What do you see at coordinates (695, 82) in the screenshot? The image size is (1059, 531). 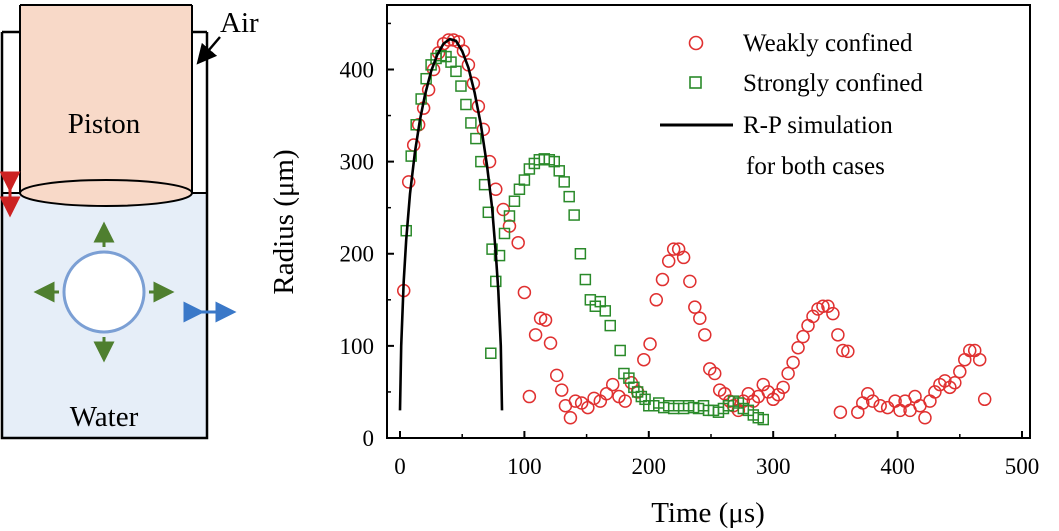 I see `legend-marker-strongly-confined` at bounding box center [695, 82].